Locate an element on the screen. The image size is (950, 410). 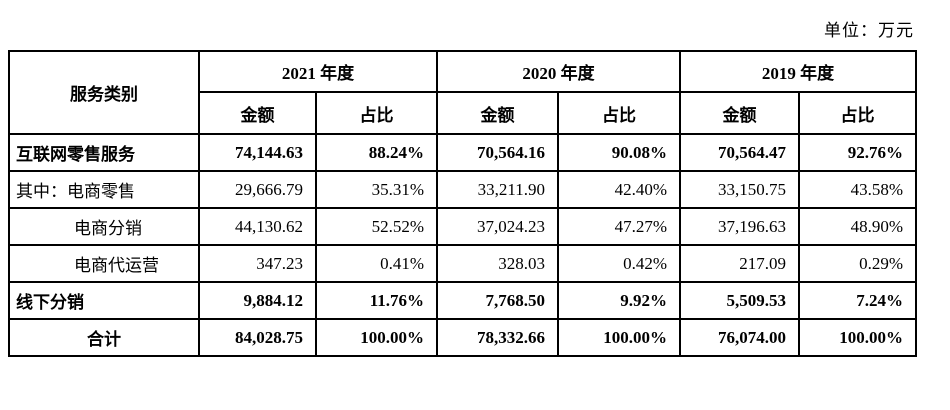
amount-cell: 33,150.75 is located at coordinates (739, 189).